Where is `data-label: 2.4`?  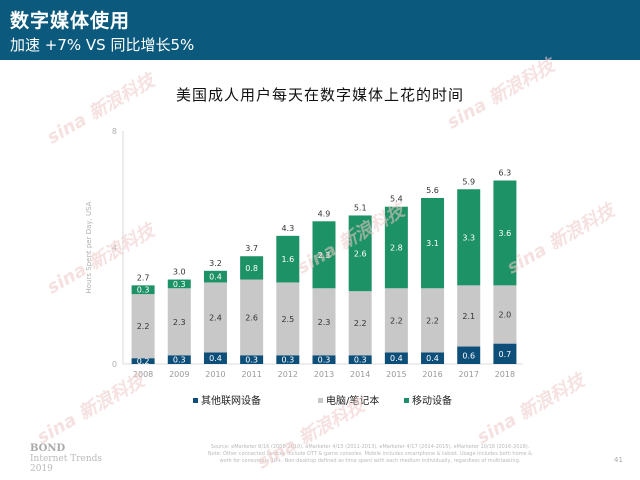 data-label: 2.4 is located at coordinates (215, 317).